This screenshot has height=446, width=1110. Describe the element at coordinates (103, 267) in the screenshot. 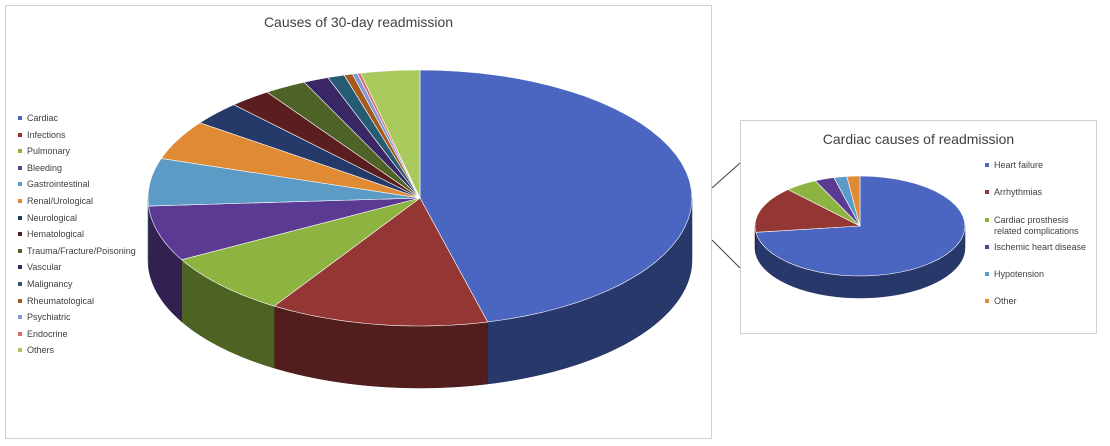

I see `legend-item: Vascular` at that location.